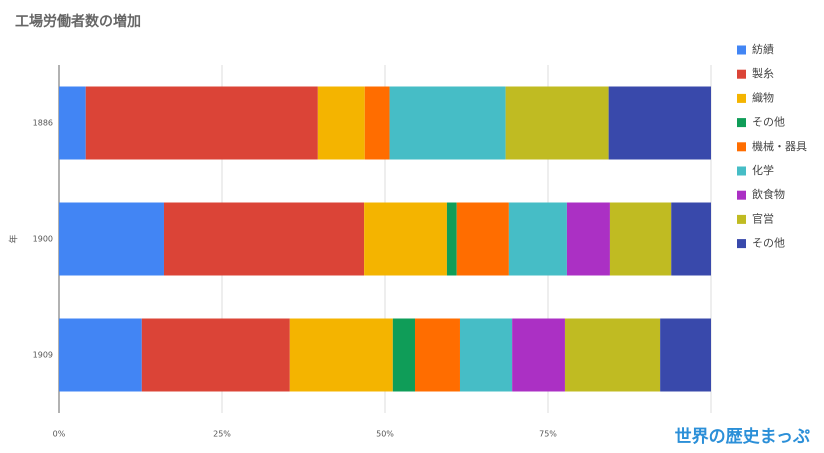 The height and width of the screenshot is (453, 824). Describe the element at coordinates (779, 146) in the screenshot. I see `legend-label: 機械・器具` at that location.